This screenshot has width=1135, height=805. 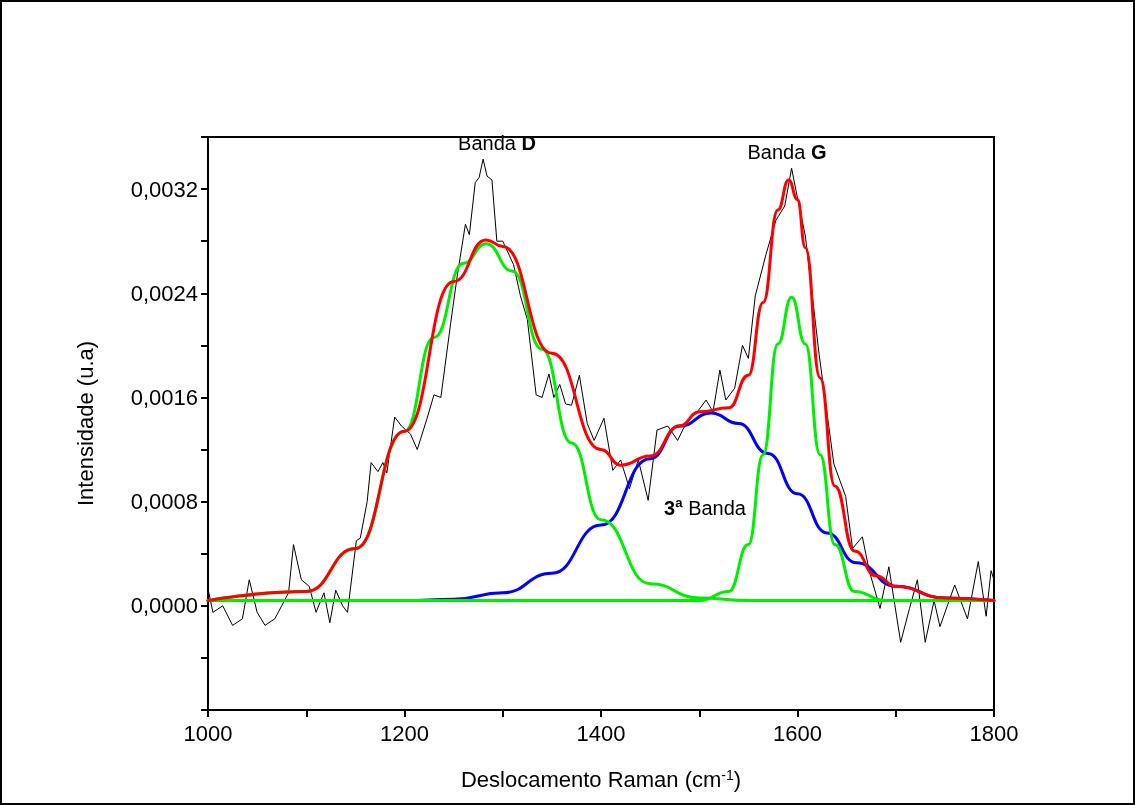 I want to click on x-tick-label: 1400, so click(x=601, y=733).